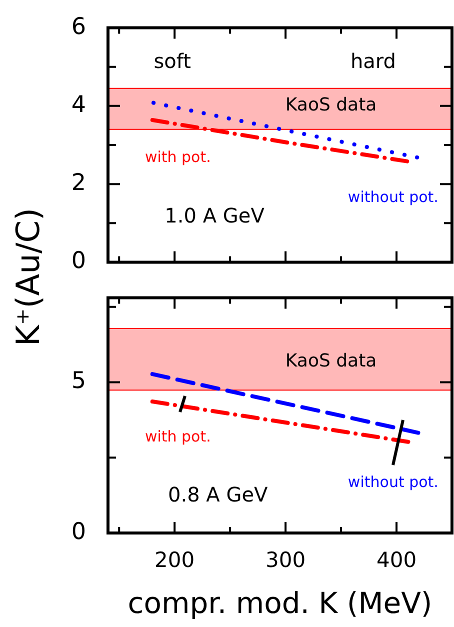  Describe the element at coordinates (286, 560) in the screenshot. I see `x-tick-label: 300` at that location.